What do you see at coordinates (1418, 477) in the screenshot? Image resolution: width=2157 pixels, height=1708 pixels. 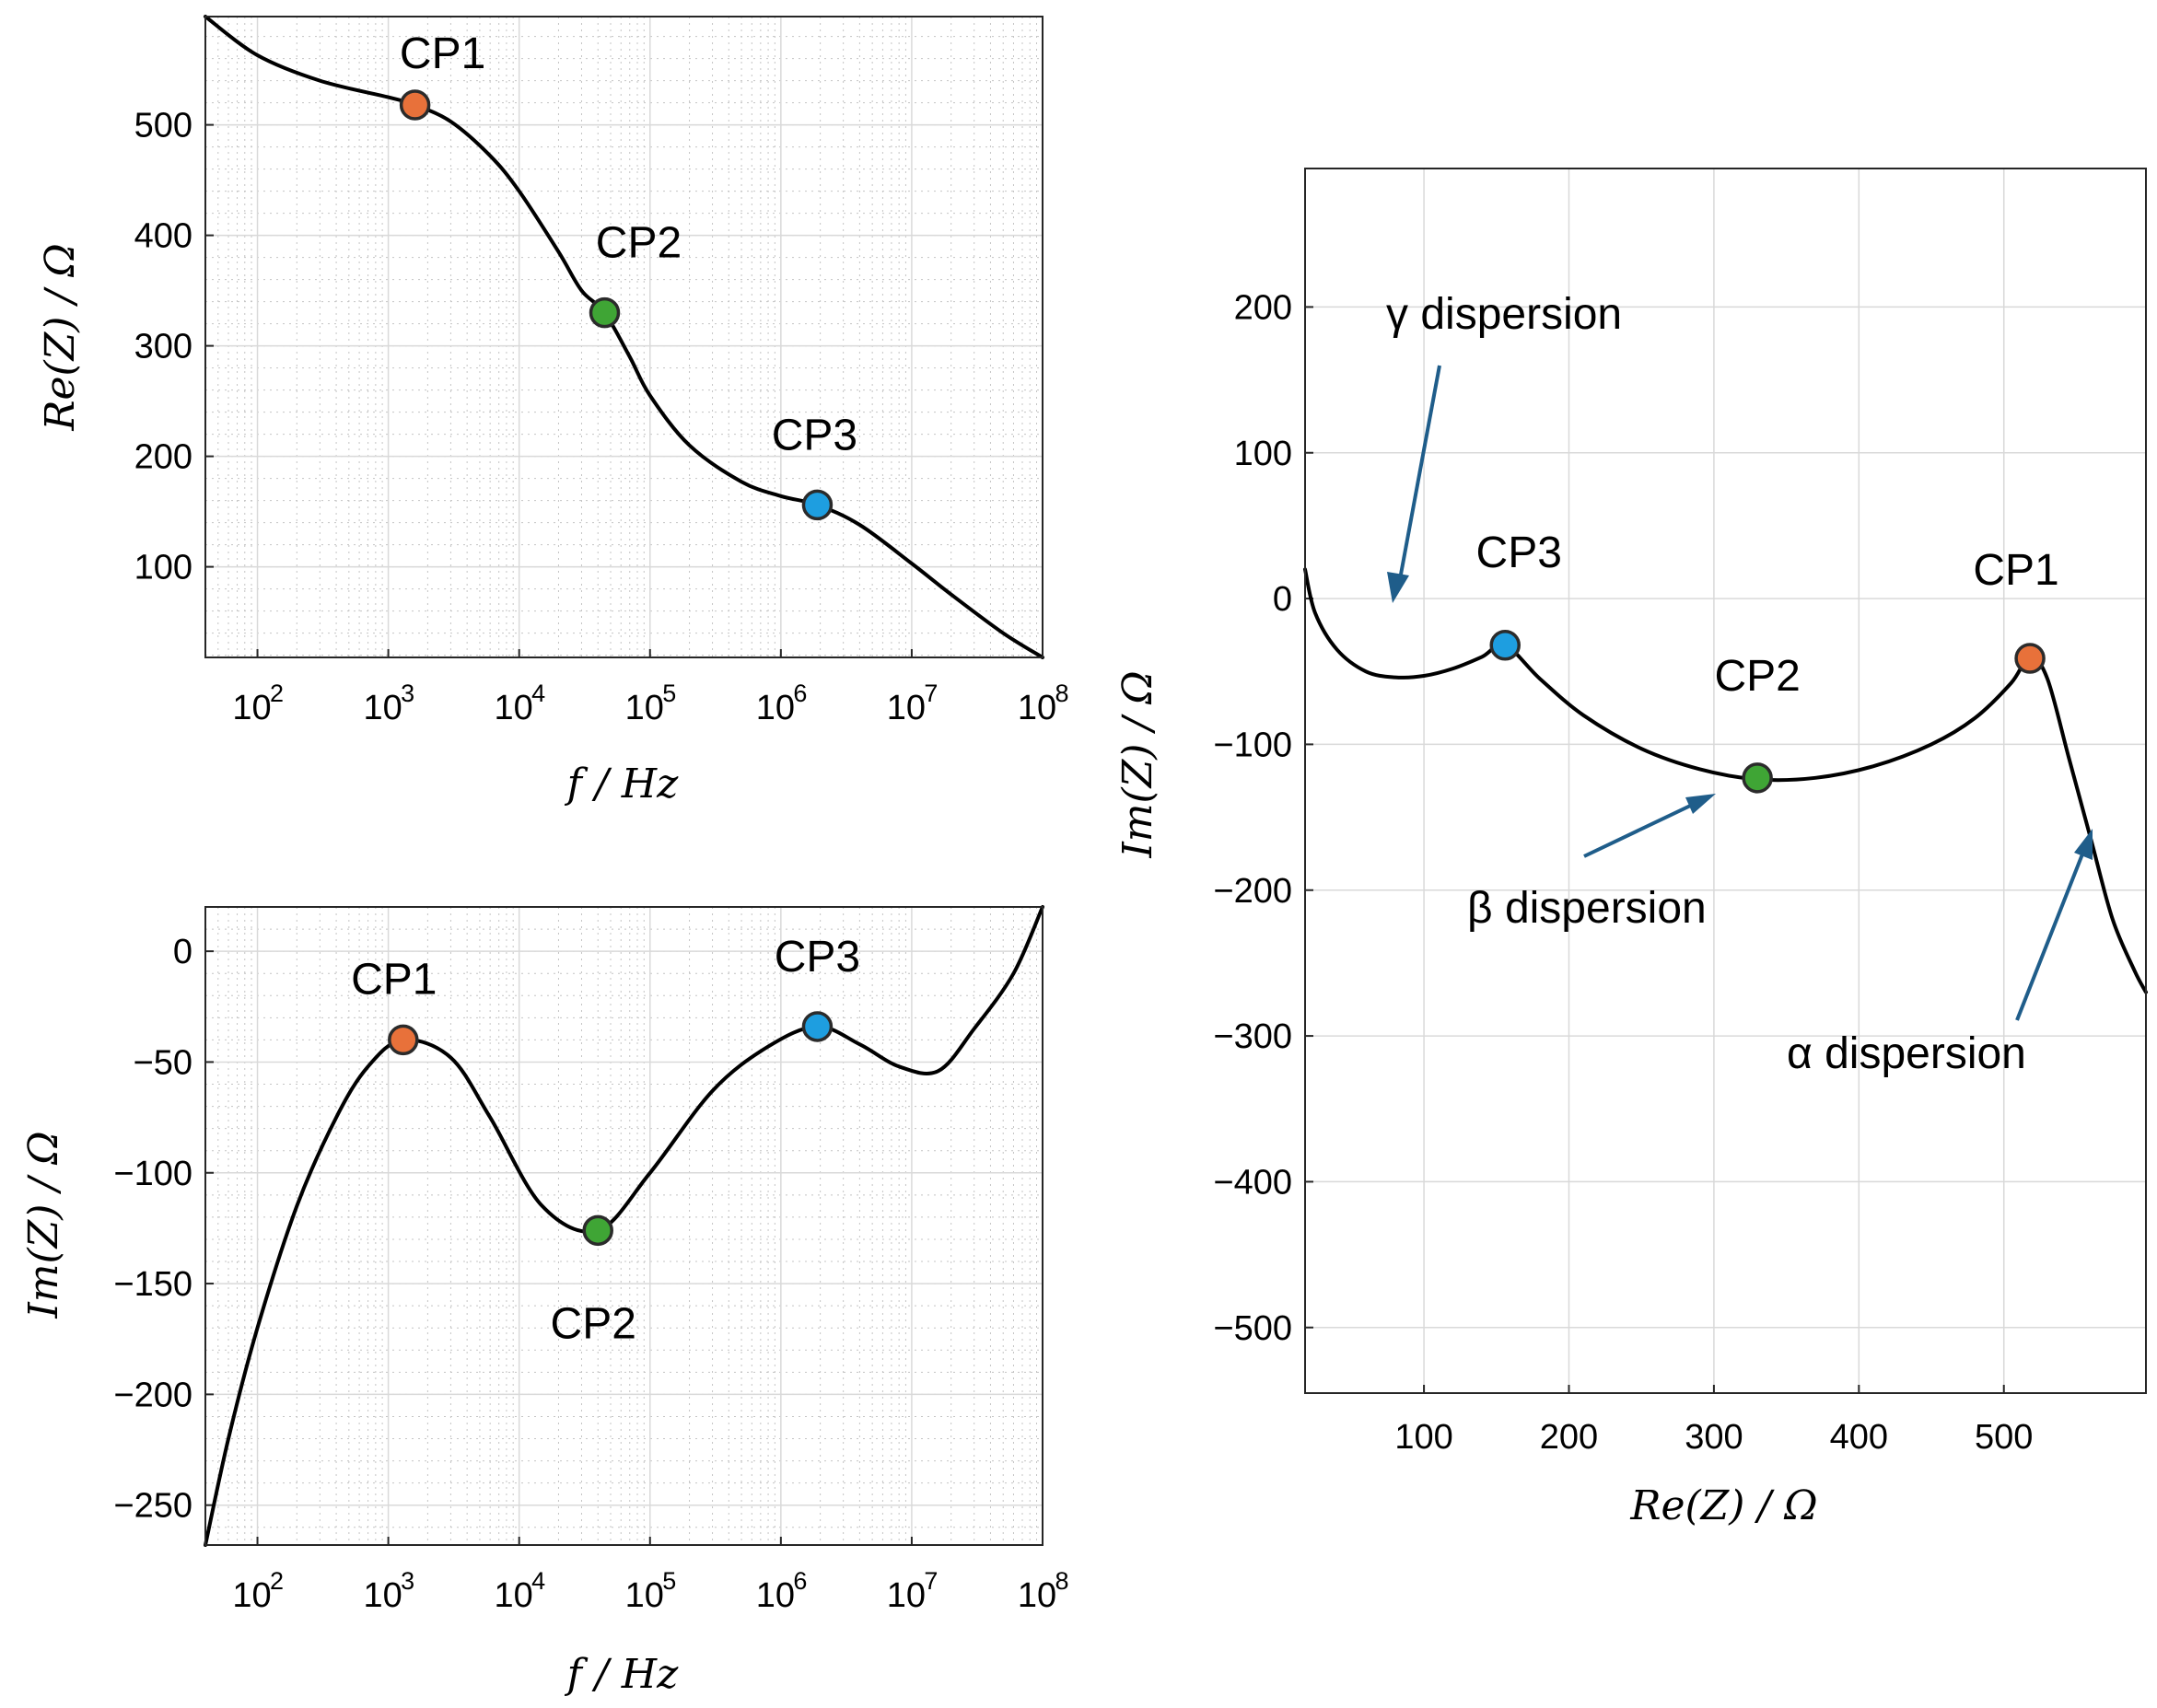 I see `gamma-dispersion-arrow` at bounding box center [1418, 477].